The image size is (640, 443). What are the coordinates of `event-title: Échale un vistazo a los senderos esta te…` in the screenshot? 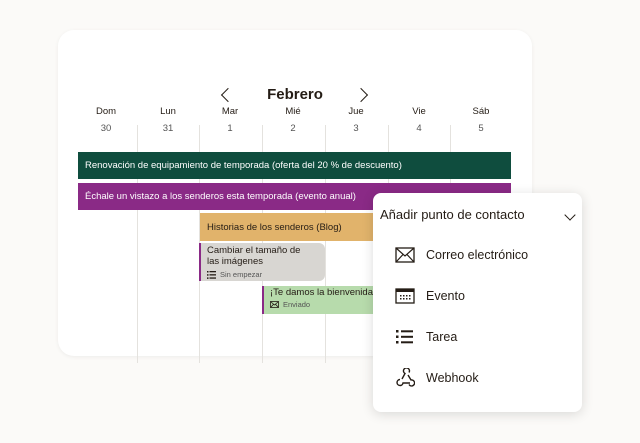 It's located at (220, 196).